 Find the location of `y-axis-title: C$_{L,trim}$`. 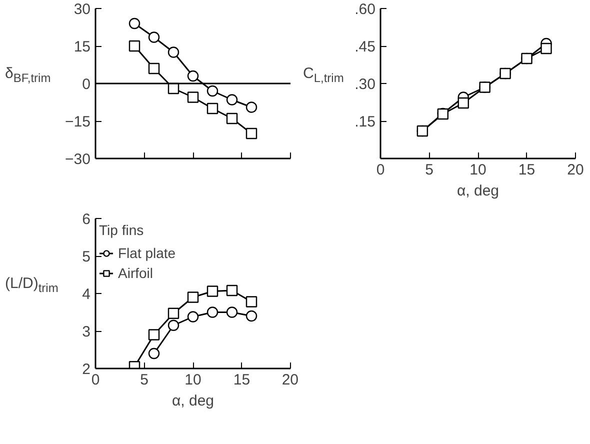

y-axis-title: C$_{L,trim}$ is located at coordinates (323, 75).